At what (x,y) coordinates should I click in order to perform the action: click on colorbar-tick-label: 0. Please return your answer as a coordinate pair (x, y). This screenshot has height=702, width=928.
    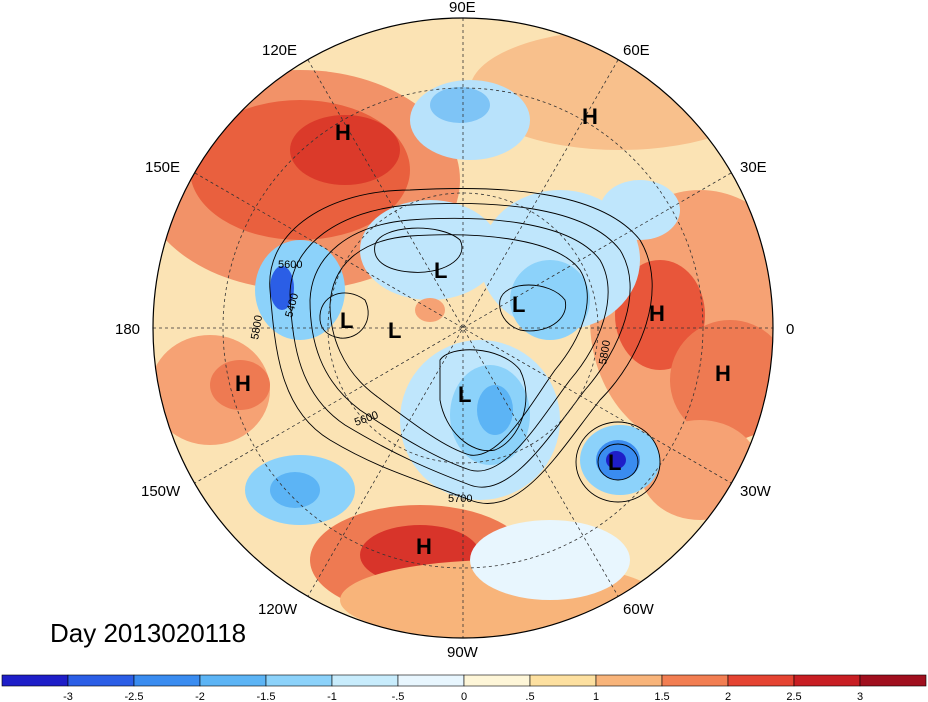
    Looking at the image, I should click on (464, 696).